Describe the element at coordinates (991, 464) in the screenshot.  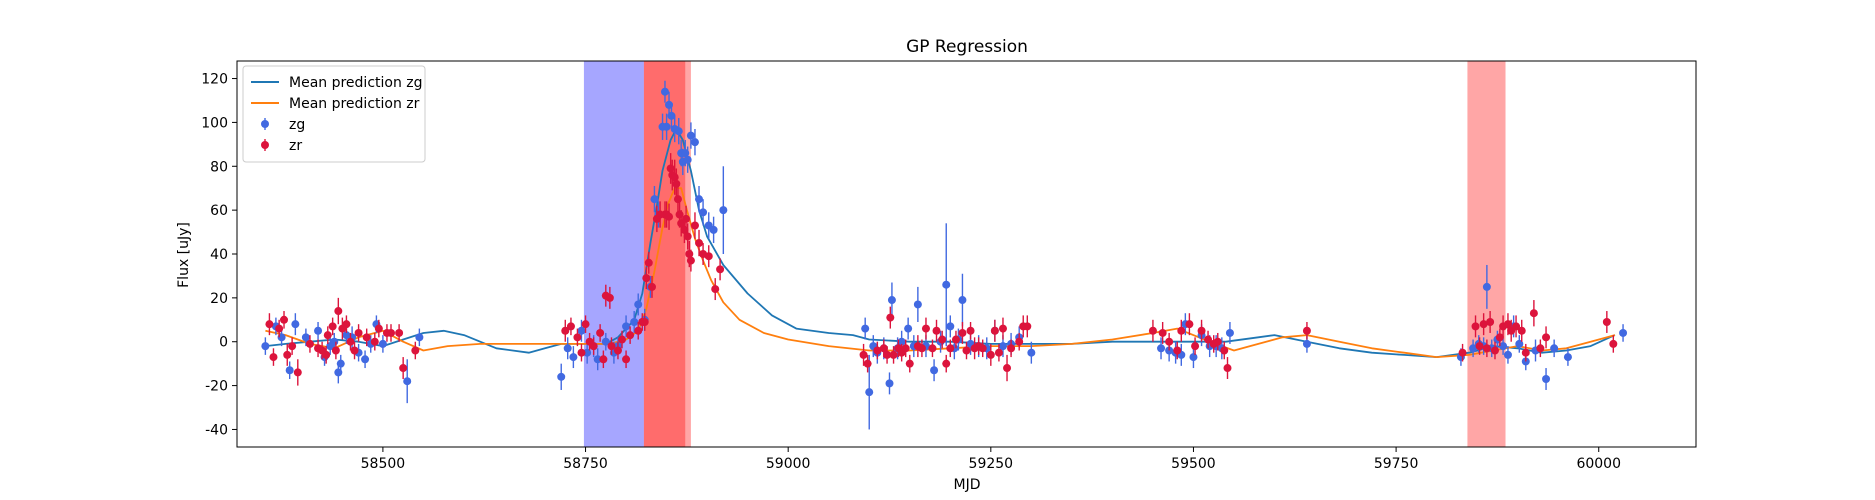
I see `x-tick-label: 59250` at that location.